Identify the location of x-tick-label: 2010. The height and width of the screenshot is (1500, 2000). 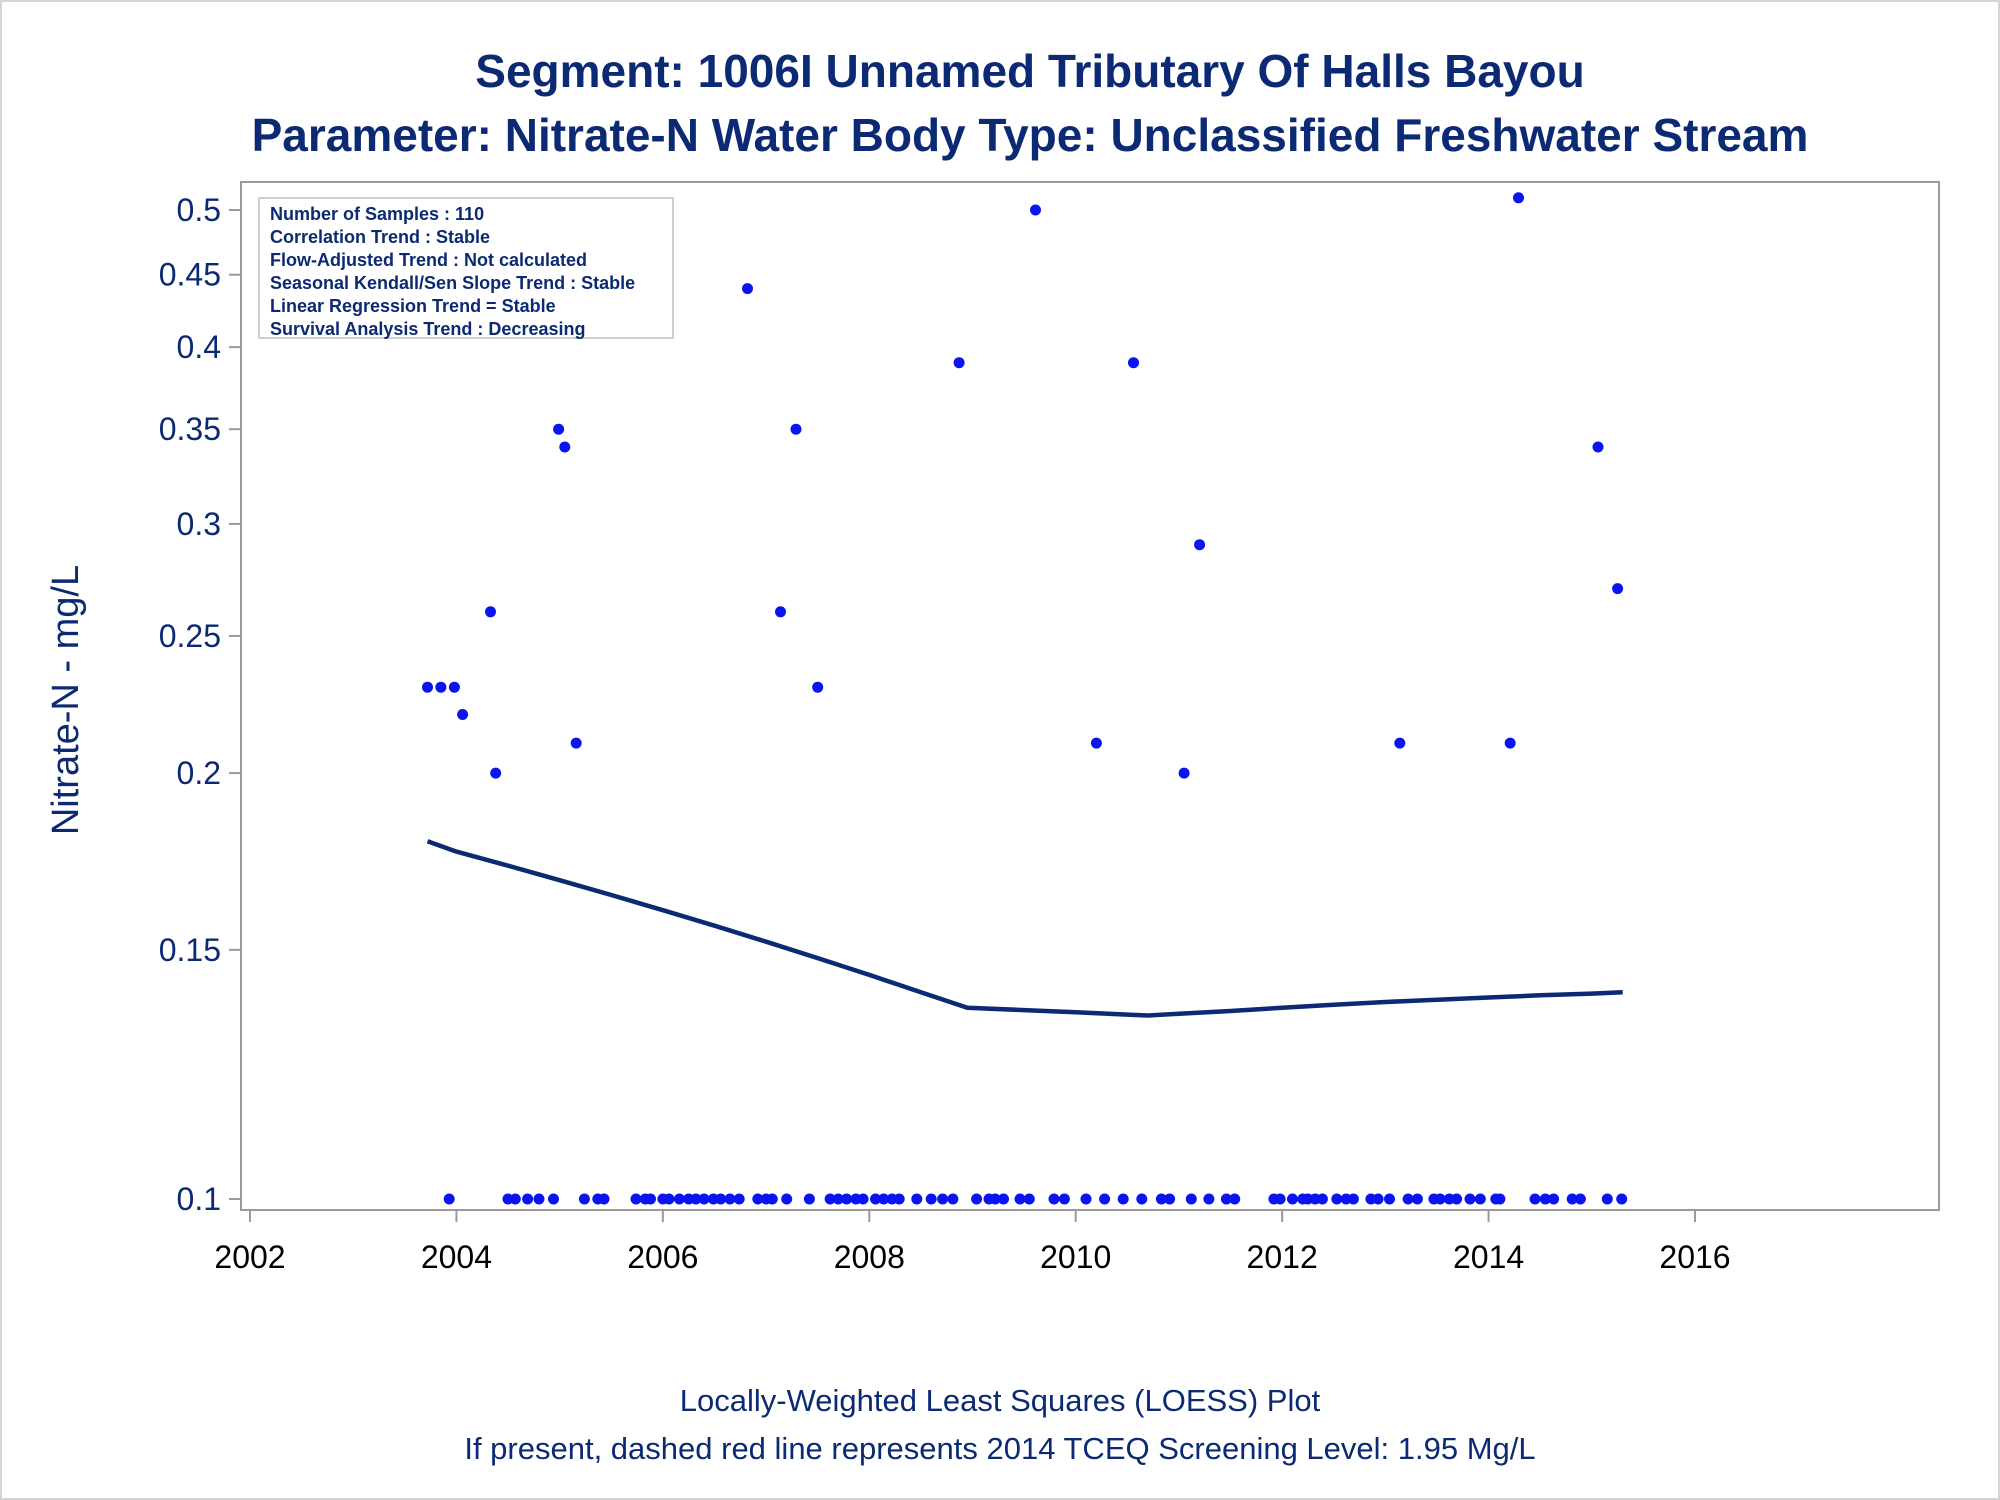
(1075, 1257).